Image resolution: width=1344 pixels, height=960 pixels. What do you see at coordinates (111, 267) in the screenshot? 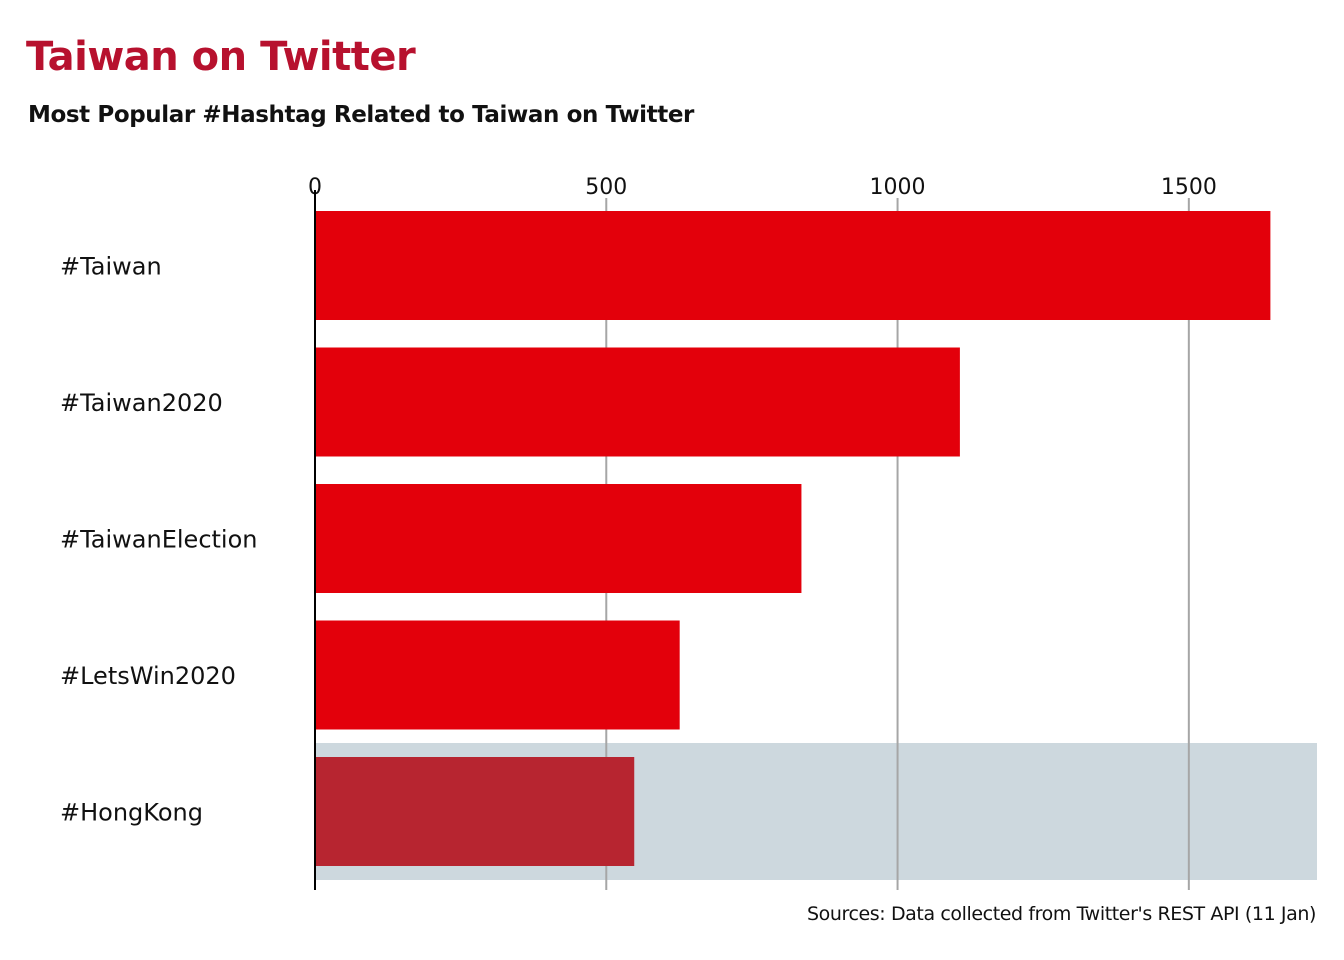
I see `category-label: #Taiwan` at bounding box center [111, 267].